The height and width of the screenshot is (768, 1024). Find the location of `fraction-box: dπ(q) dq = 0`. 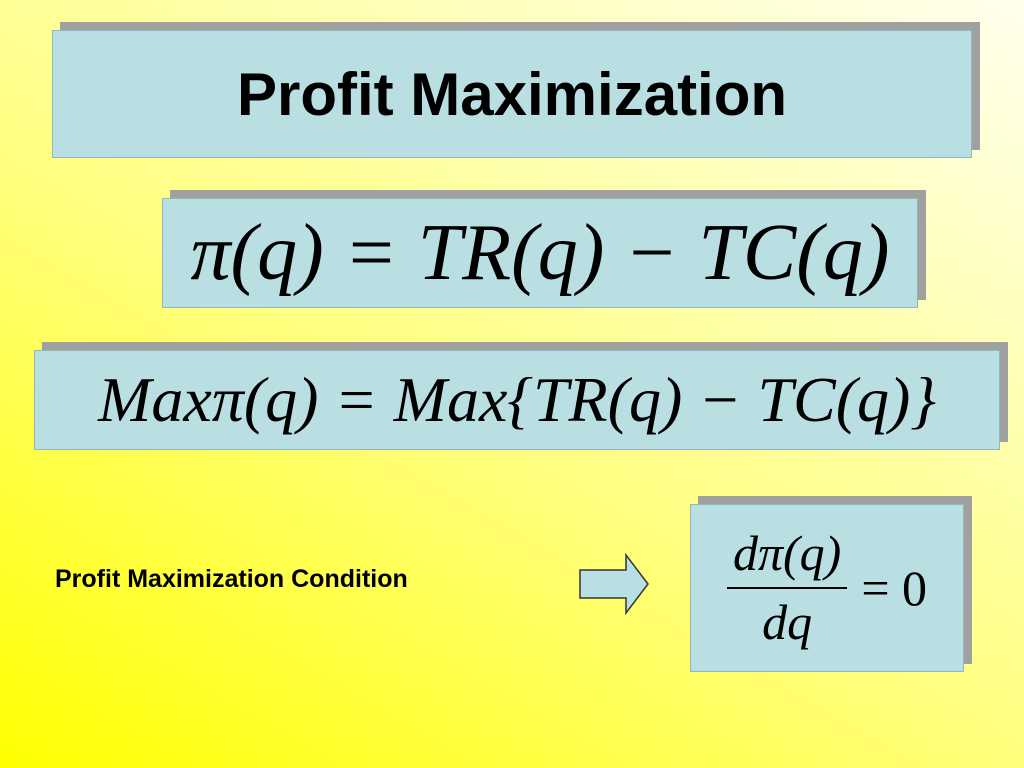

fraction-box: dπ(q) dq = 0 is located at coordinates (827, 588).